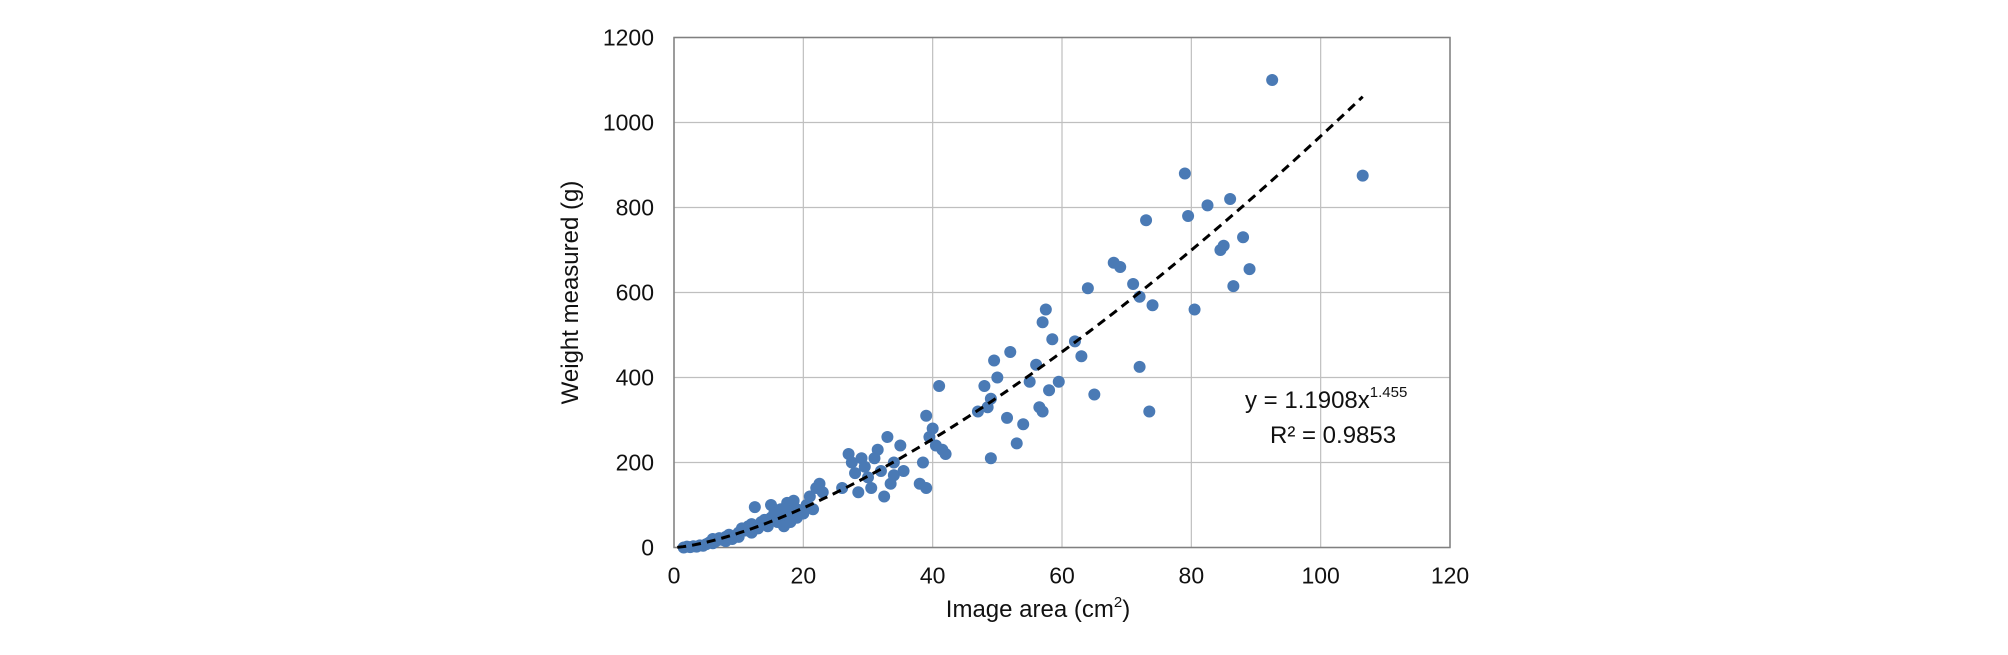  Describe the element at coordinates (628, 123) in the screenshot. I see `y-tick-label: 1000` at that location.